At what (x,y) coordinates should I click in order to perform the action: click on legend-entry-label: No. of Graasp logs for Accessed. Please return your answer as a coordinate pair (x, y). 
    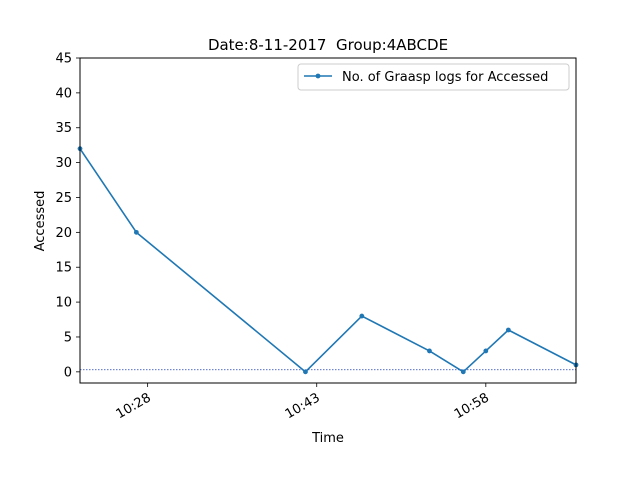
    Looking at the image, I should click on (445, 77).